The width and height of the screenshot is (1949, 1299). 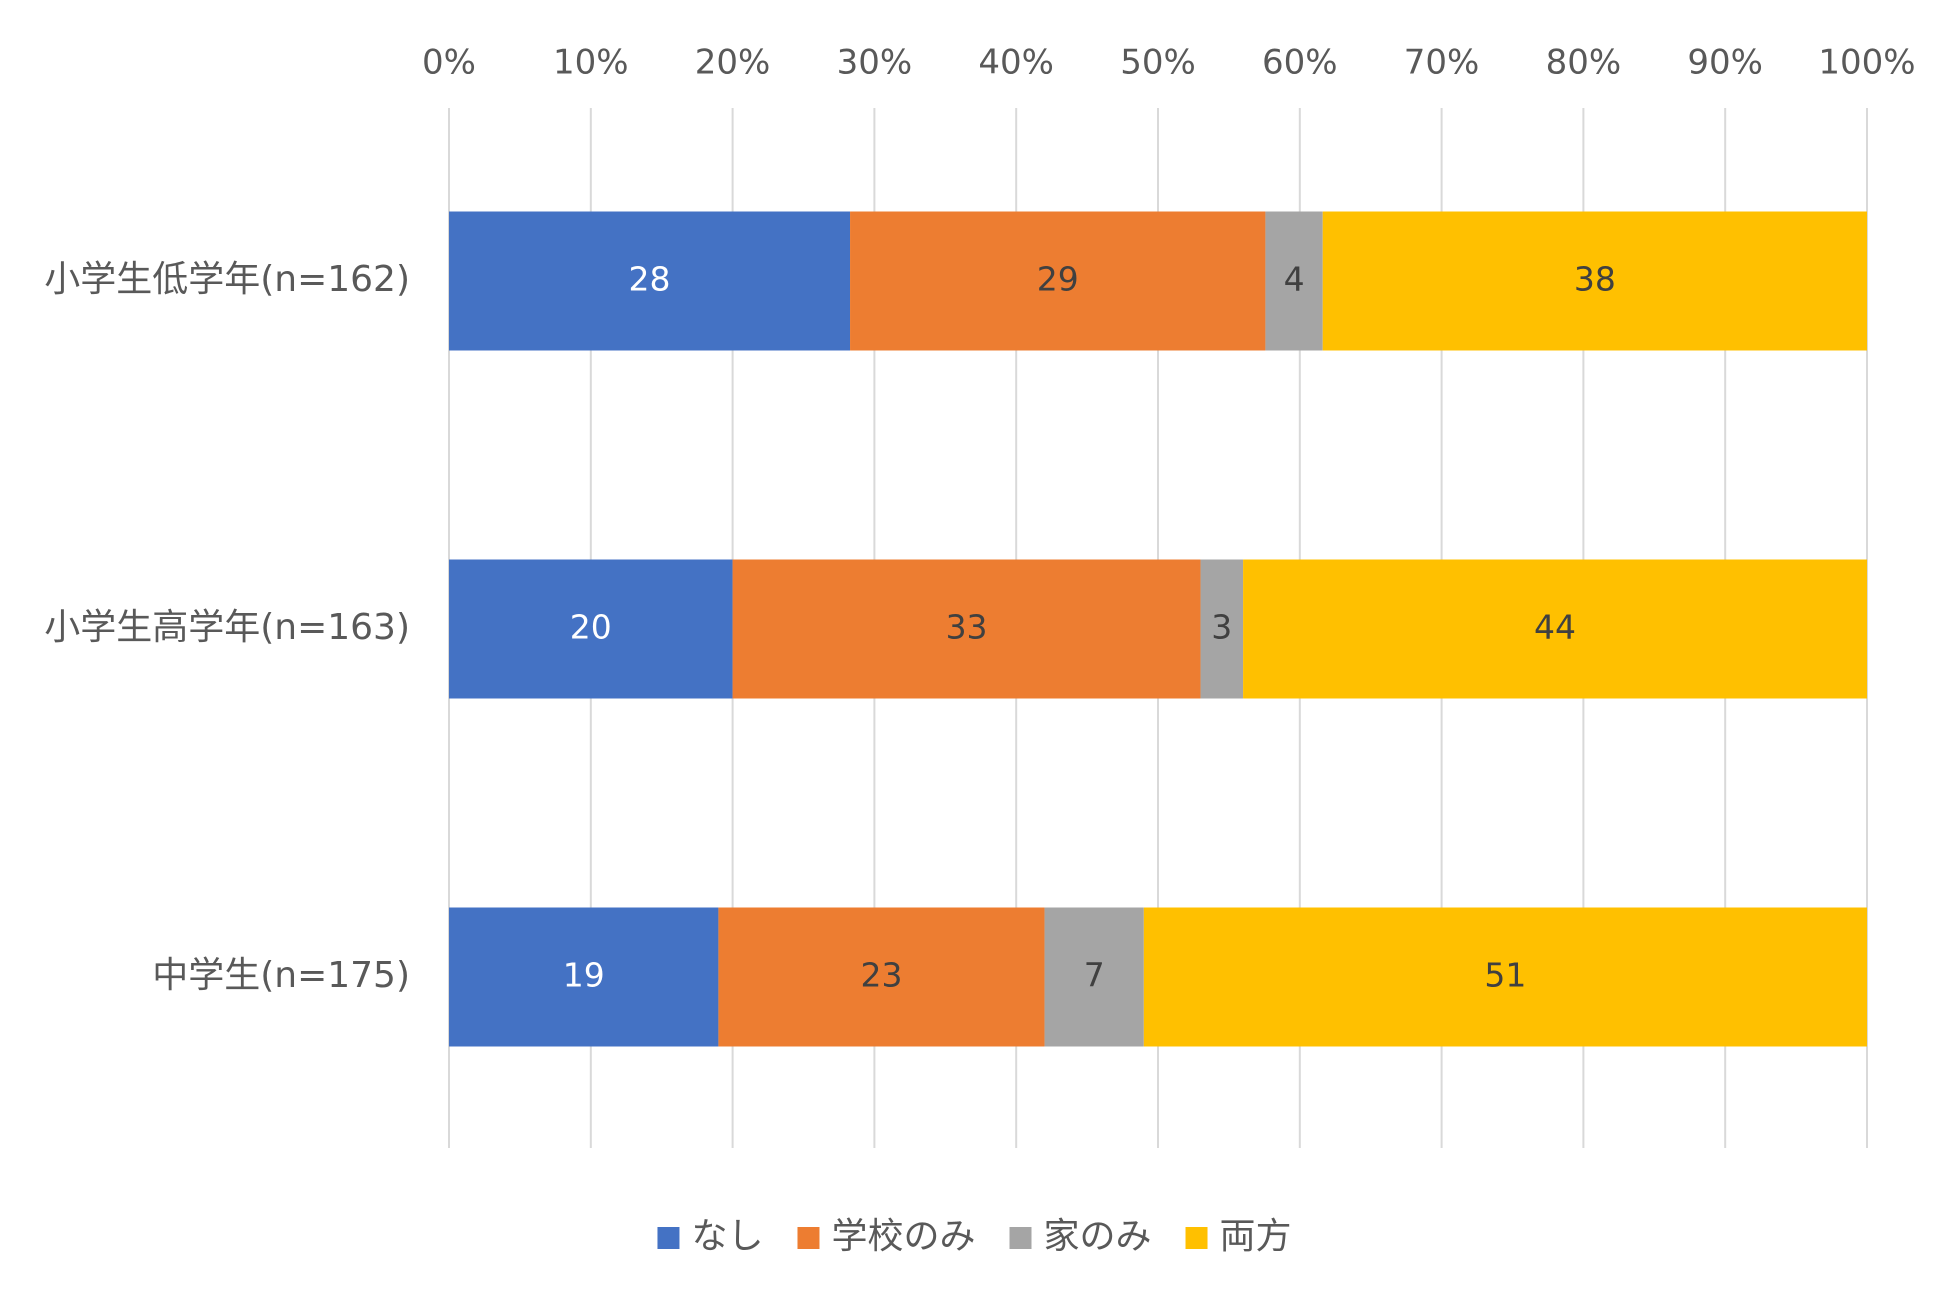 I want to click on data-label: 28, so click(x=650, y=279).